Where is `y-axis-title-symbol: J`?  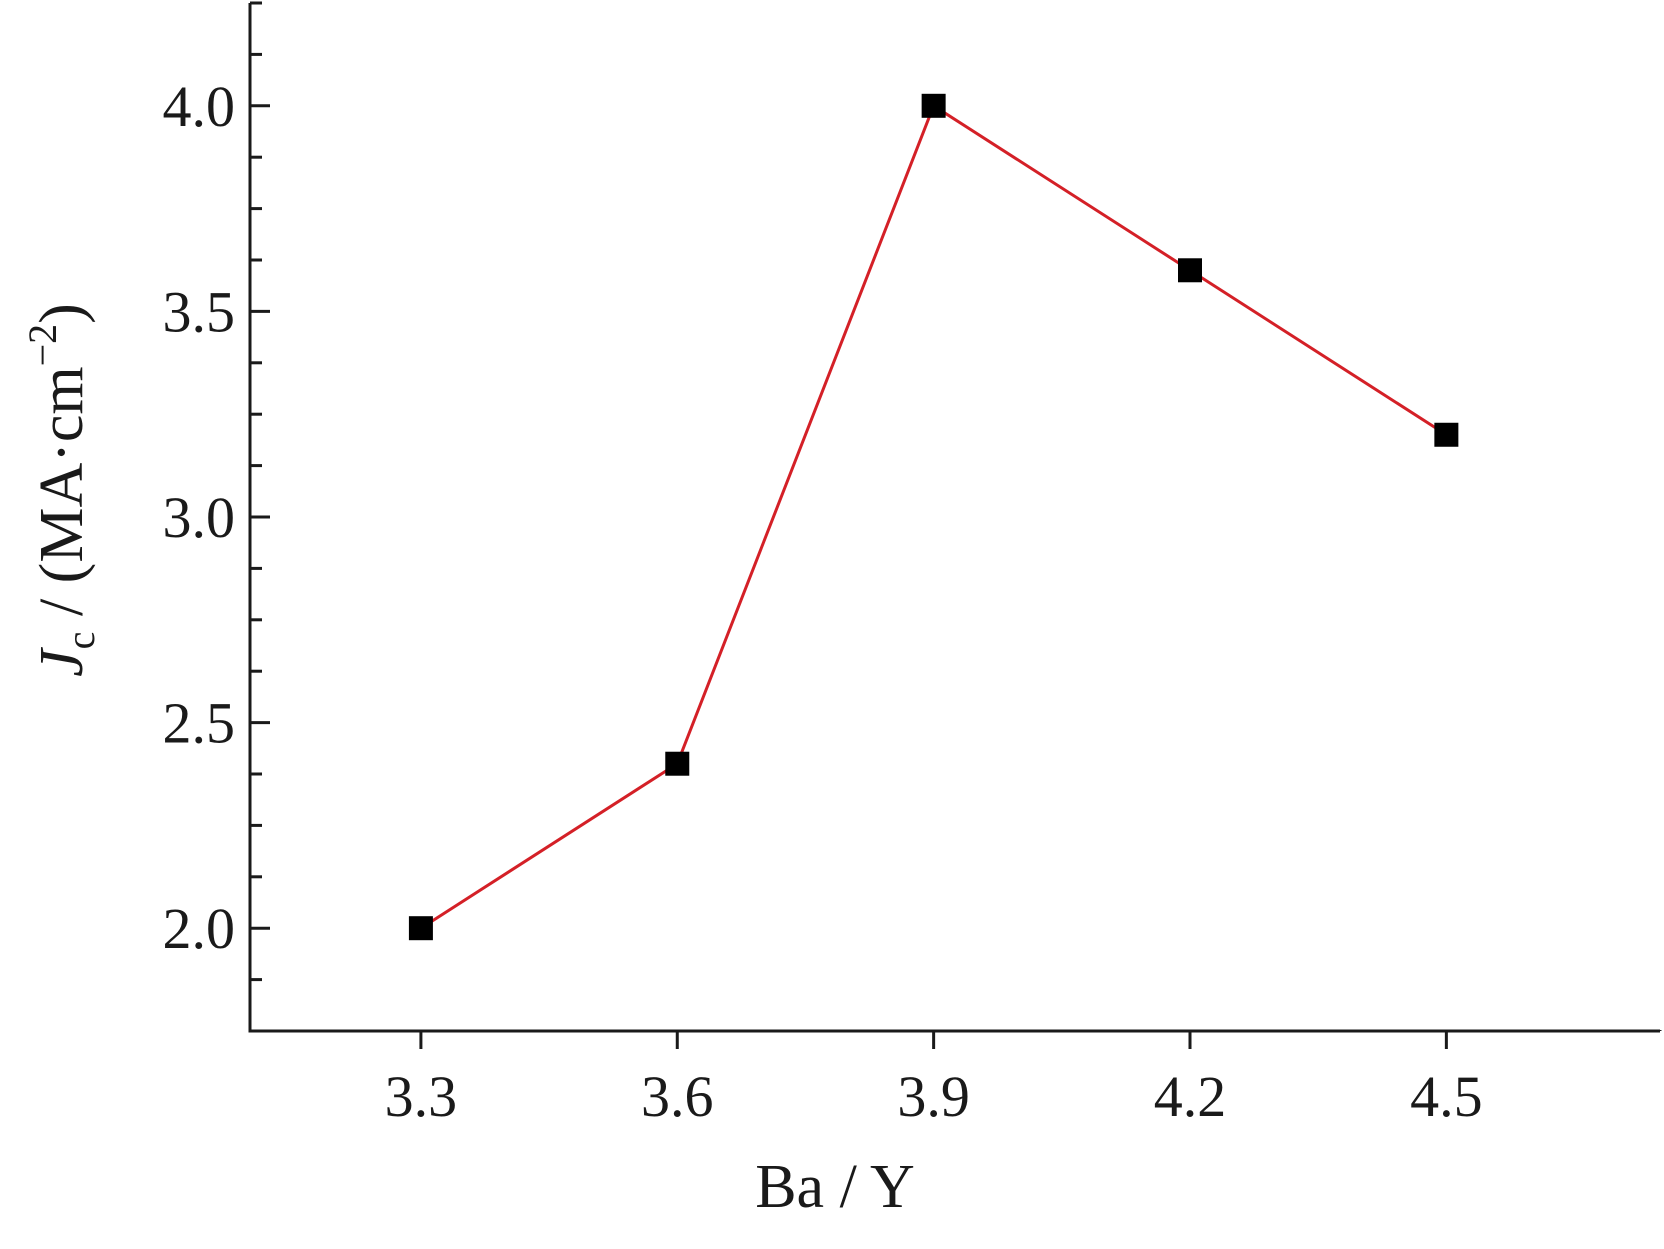 y-axis-title-symbol: J is located at coordinates (62, 662).